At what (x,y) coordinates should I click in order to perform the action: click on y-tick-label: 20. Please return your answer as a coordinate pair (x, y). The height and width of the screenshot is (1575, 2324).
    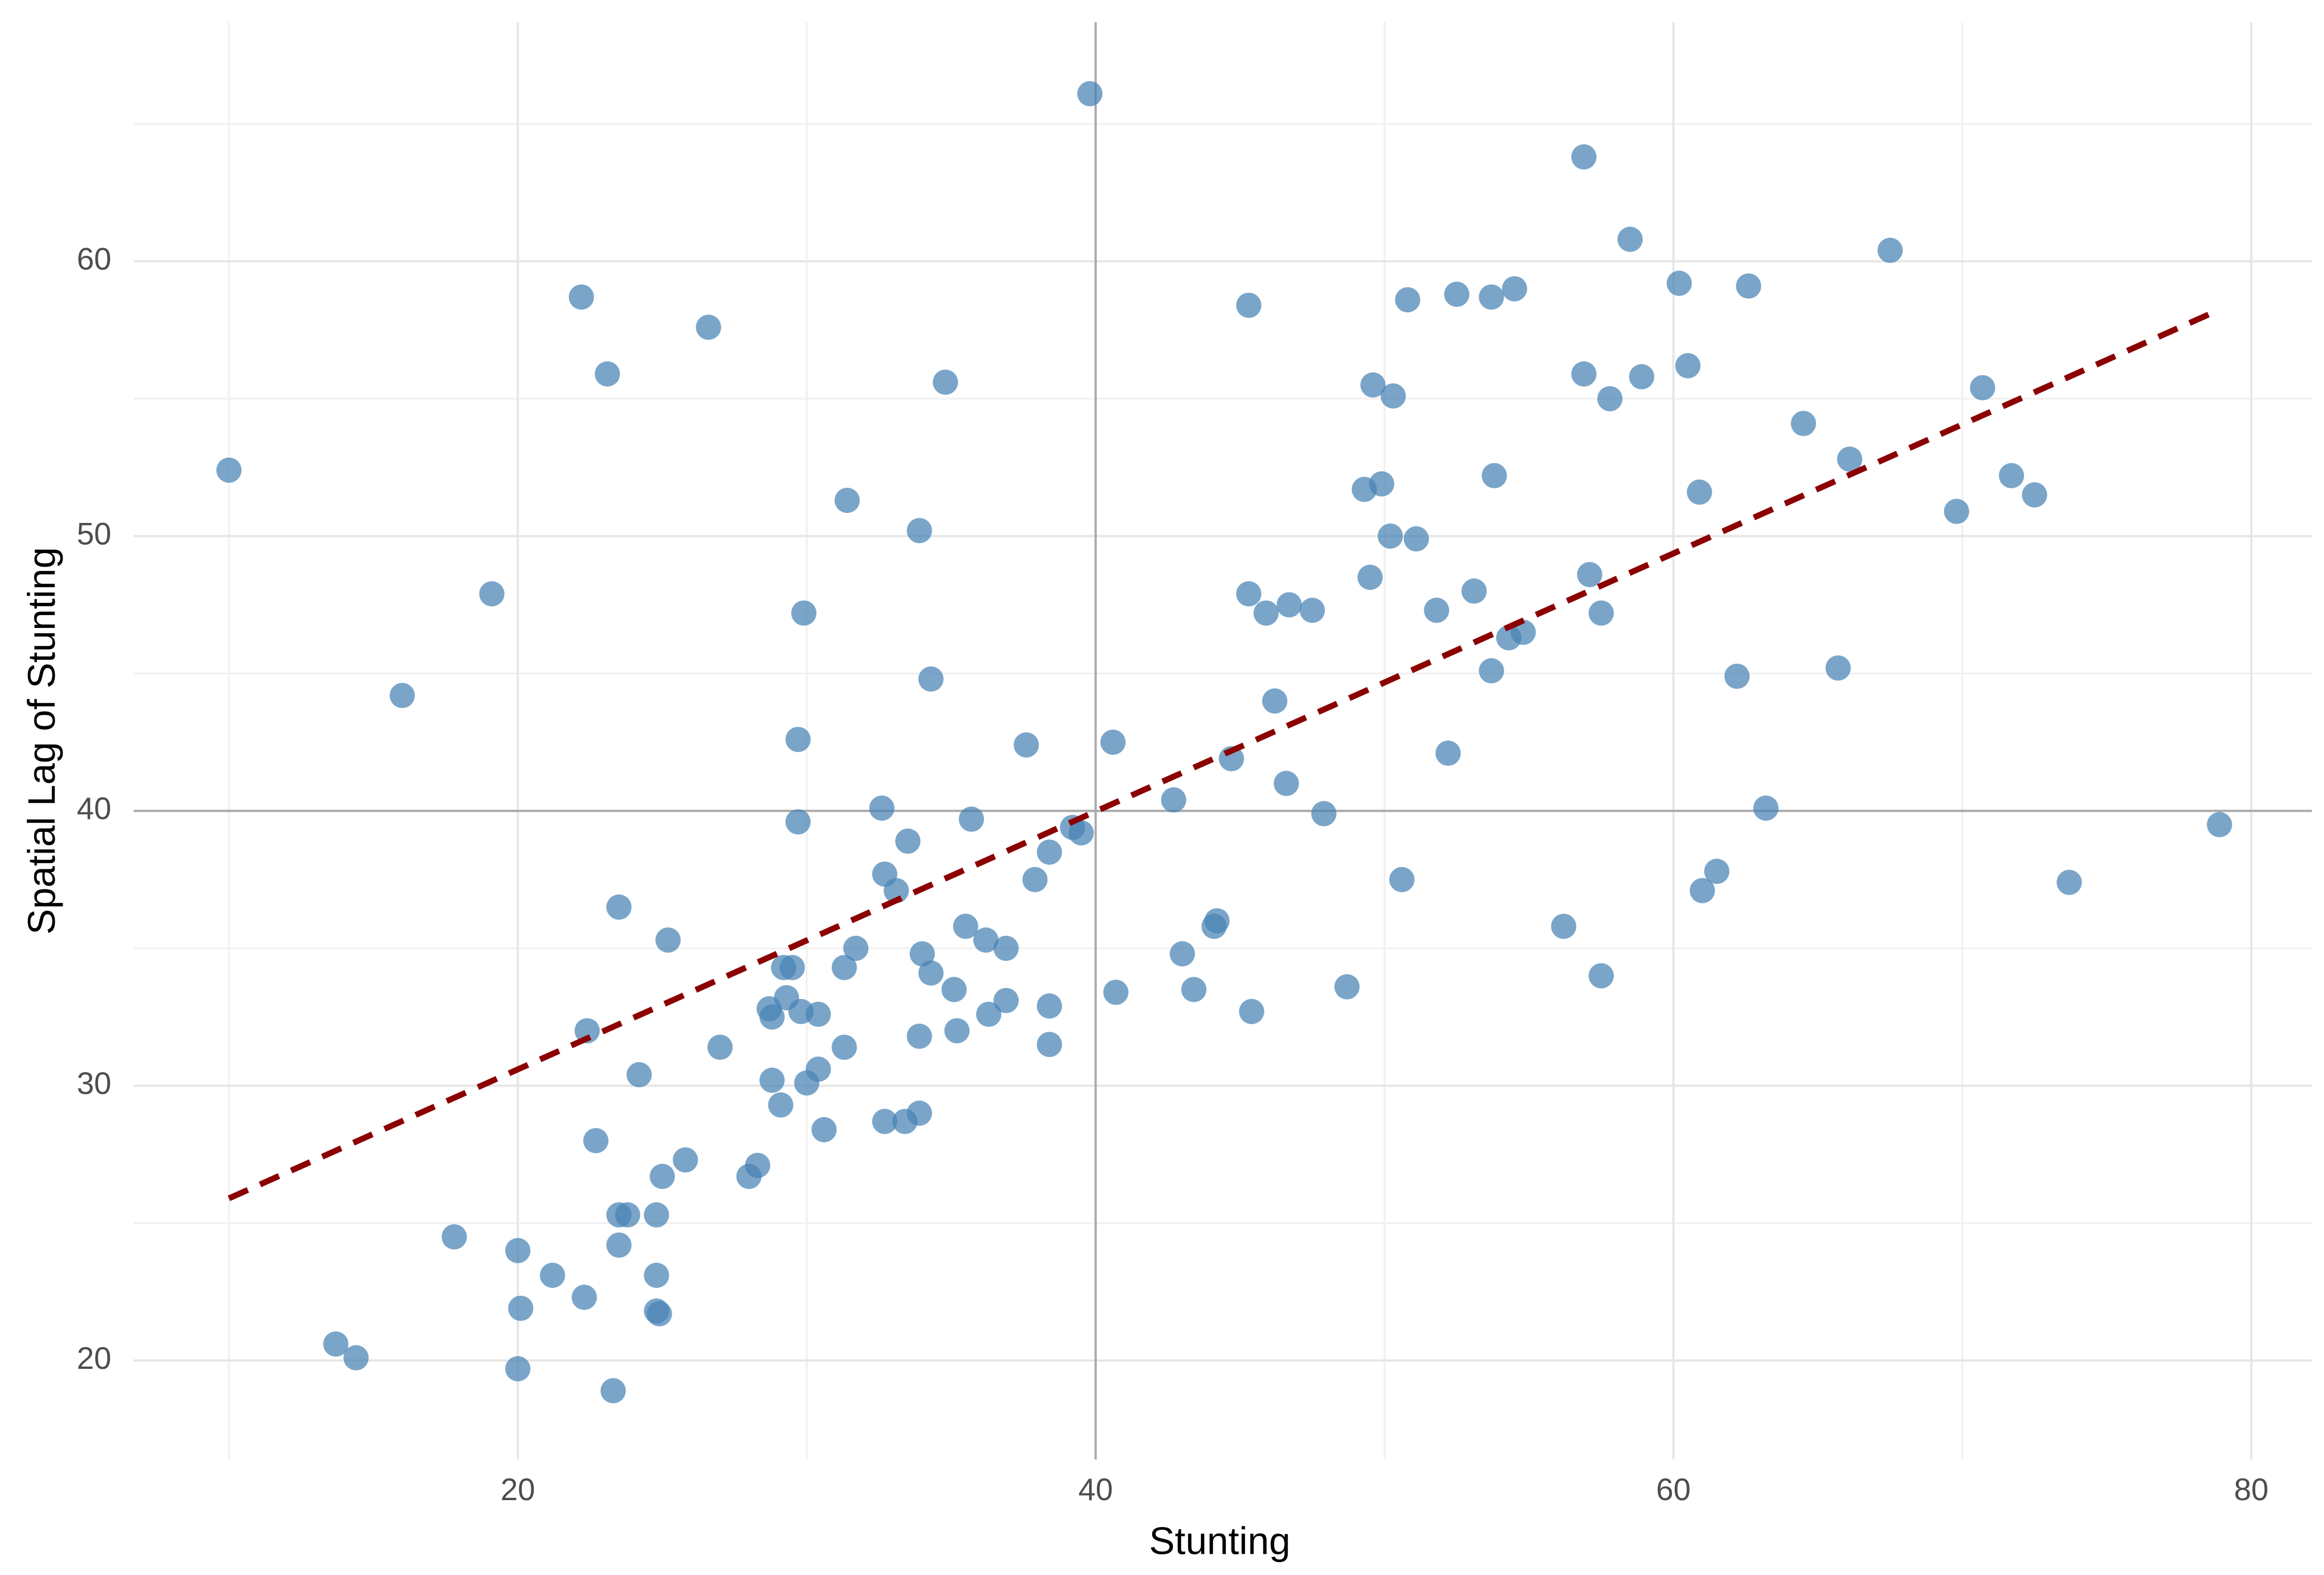
    Looking at the image, I should click on (94, 1358).